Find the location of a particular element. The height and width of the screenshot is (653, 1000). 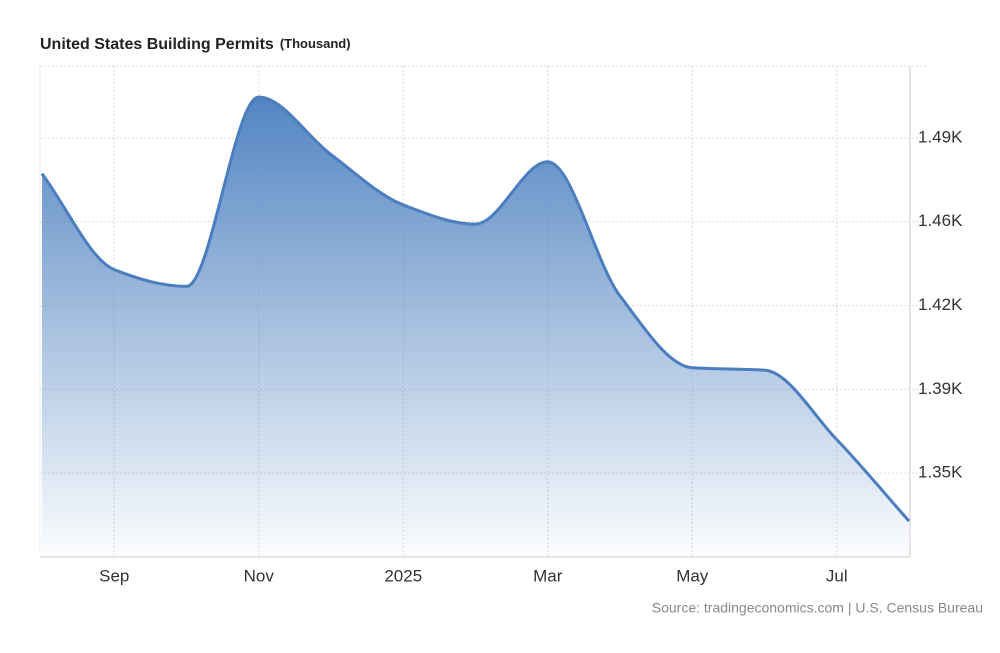

x-tick-label: May is located at coordinates (692, 575).